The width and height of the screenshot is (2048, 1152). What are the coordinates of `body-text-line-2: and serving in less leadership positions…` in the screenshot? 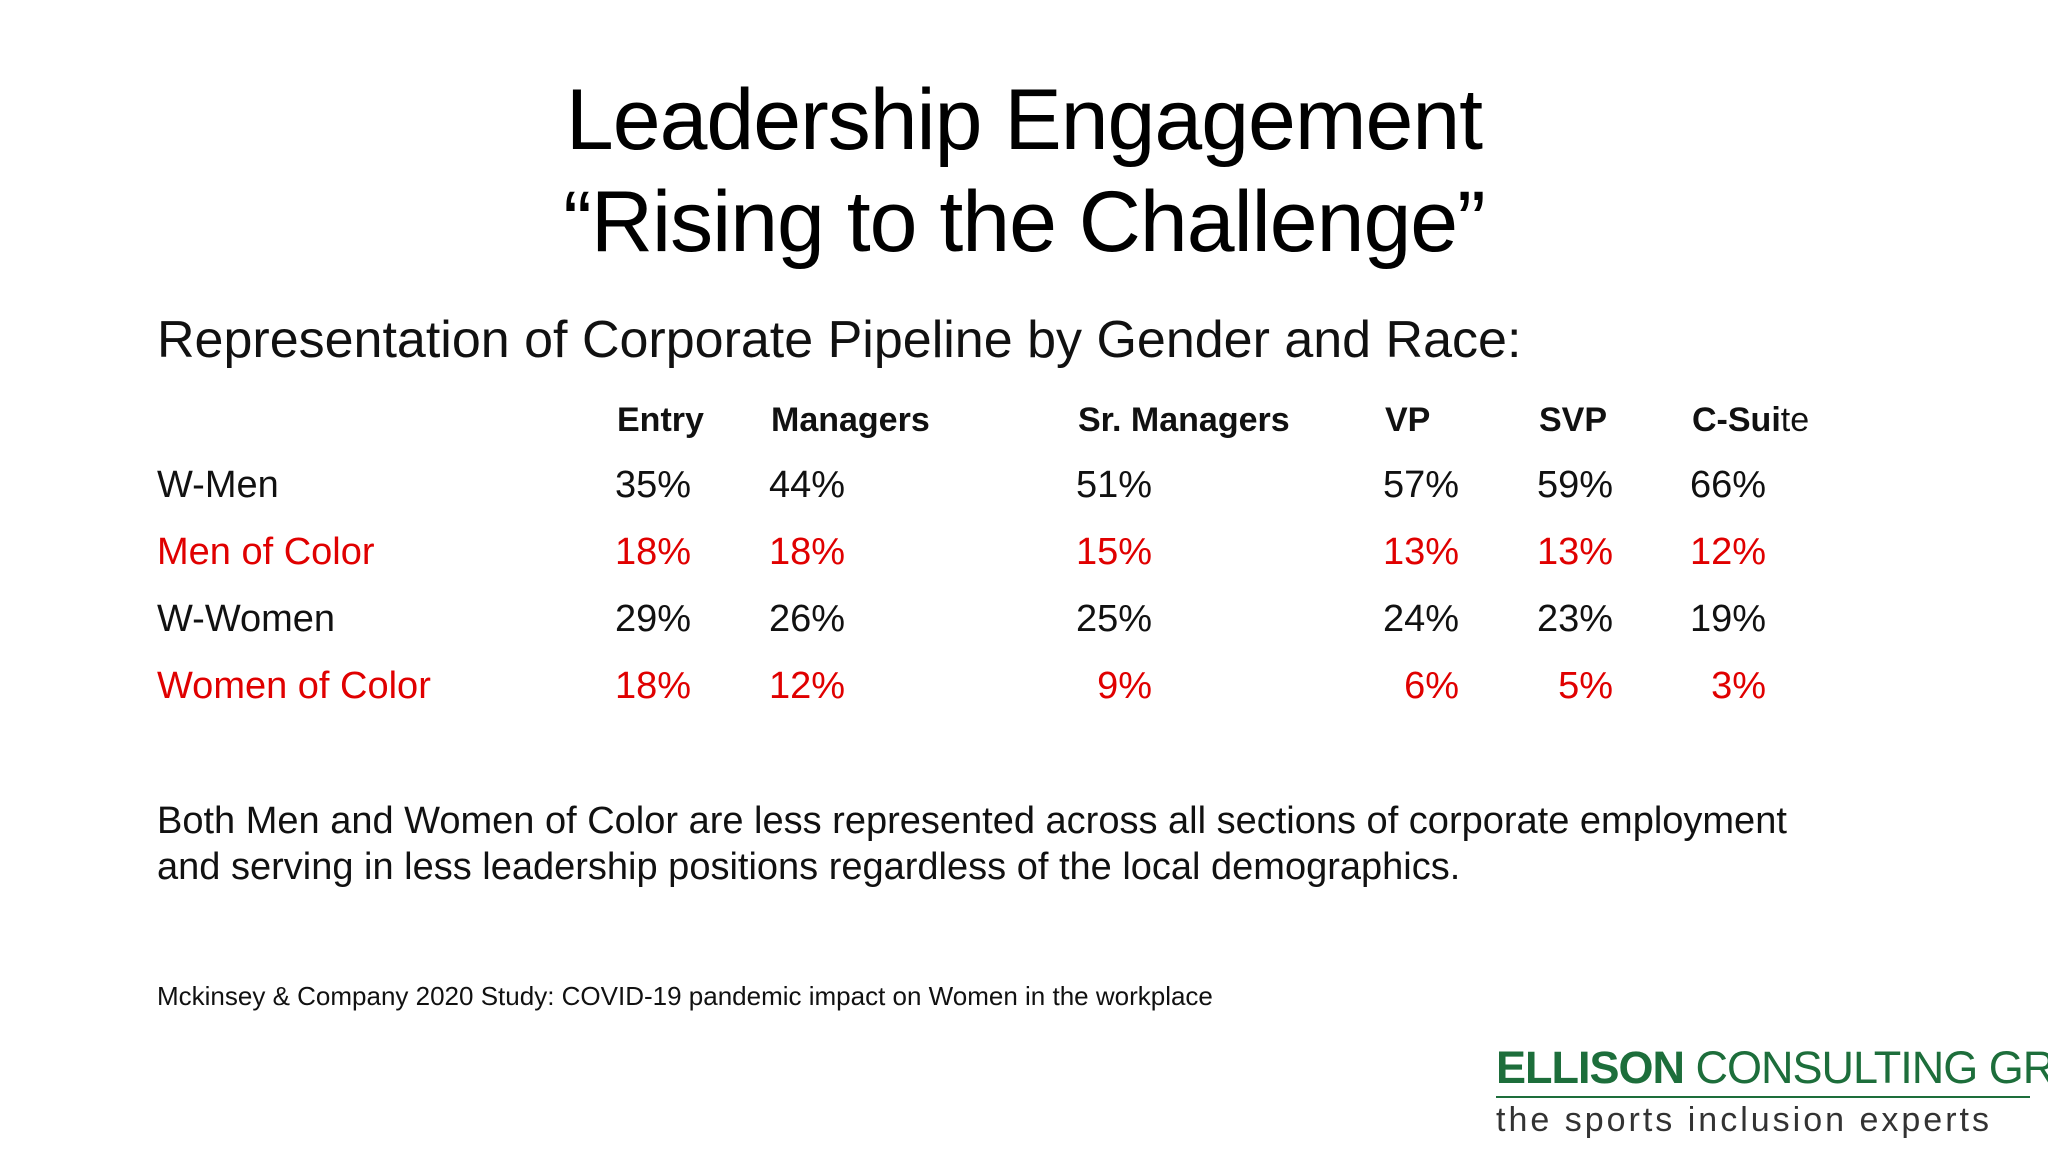 It's located at (809, 867).